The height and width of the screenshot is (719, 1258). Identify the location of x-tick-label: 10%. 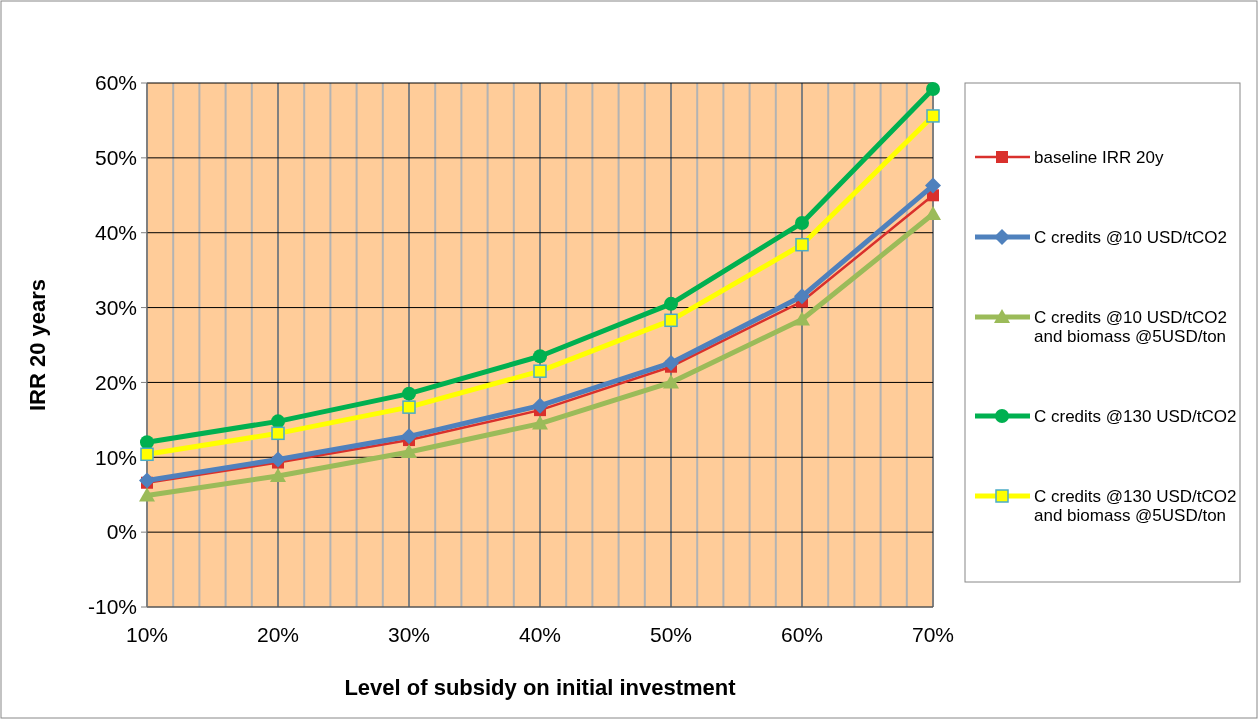
(147, 634).